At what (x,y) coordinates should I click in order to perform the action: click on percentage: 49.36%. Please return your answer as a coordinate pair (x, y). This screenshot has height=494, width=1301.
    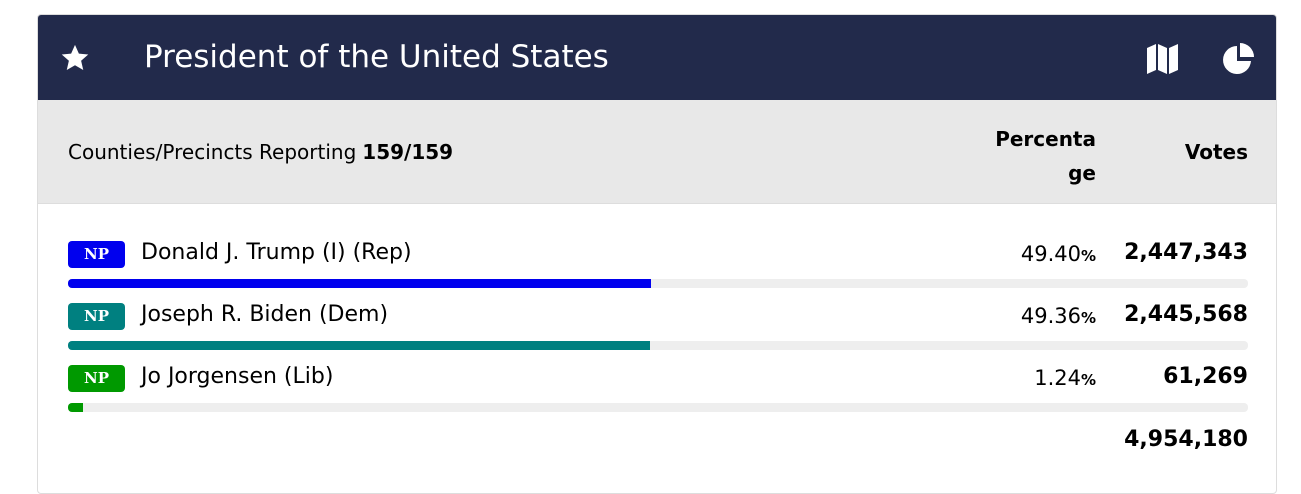
    Looking at the image, I should click on (1058, 316).